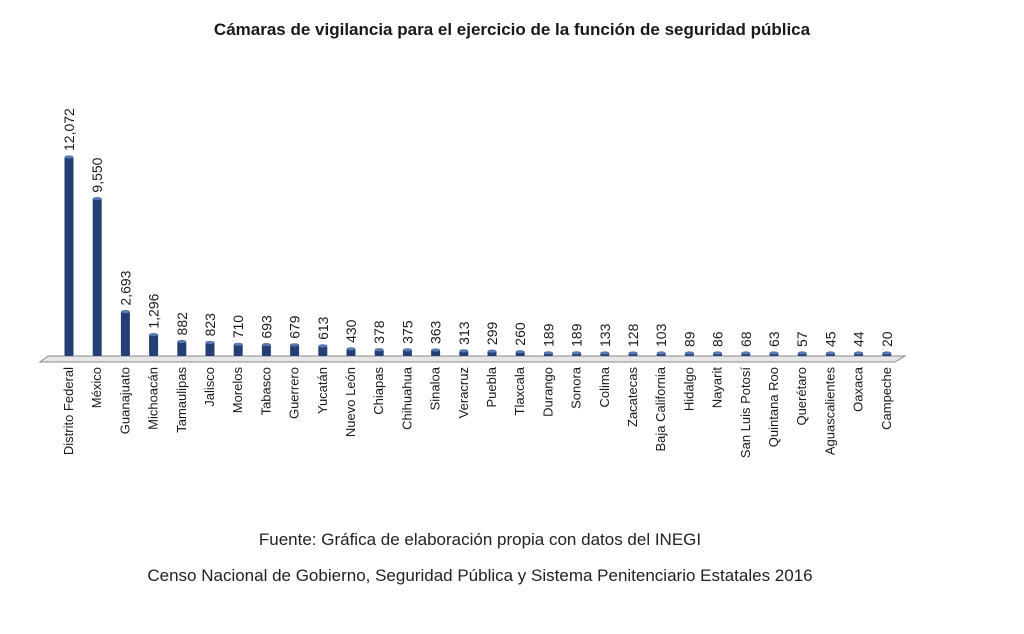  Describe the element at coordinates (802, 339) in the screenshot. I see `value-label: 57` at that location.